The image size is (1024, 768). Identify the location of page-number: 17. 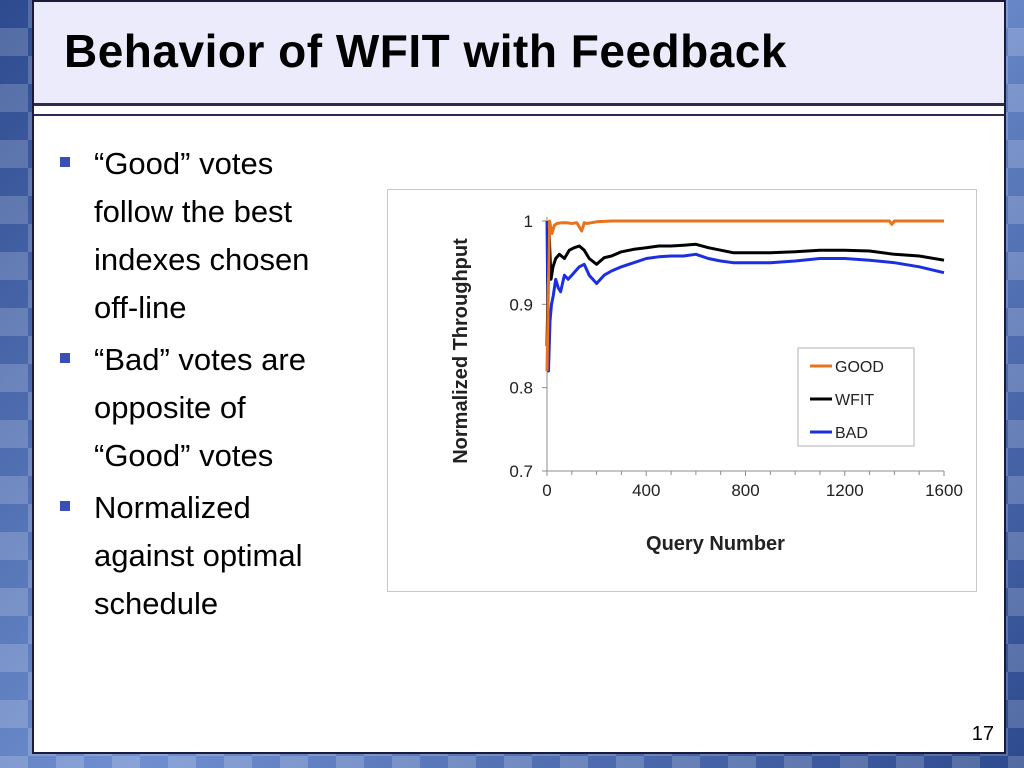
(982, 734).